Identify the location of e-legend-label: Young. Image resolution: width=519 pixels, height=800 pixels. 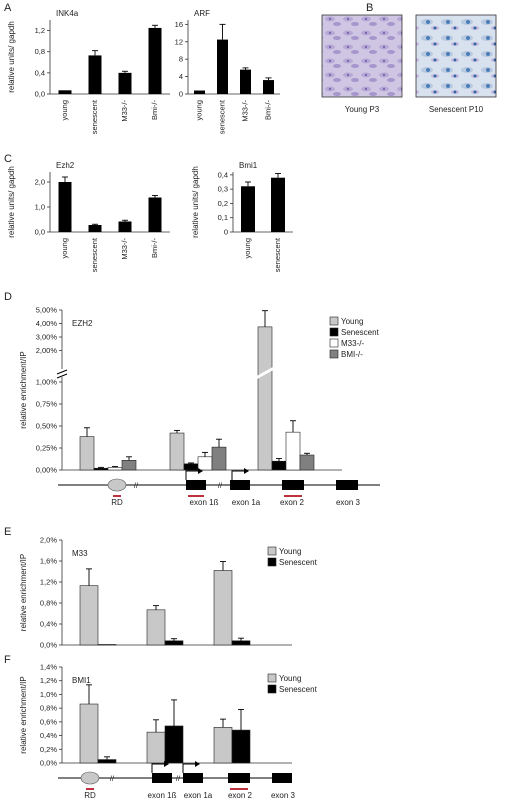
(290, 551).